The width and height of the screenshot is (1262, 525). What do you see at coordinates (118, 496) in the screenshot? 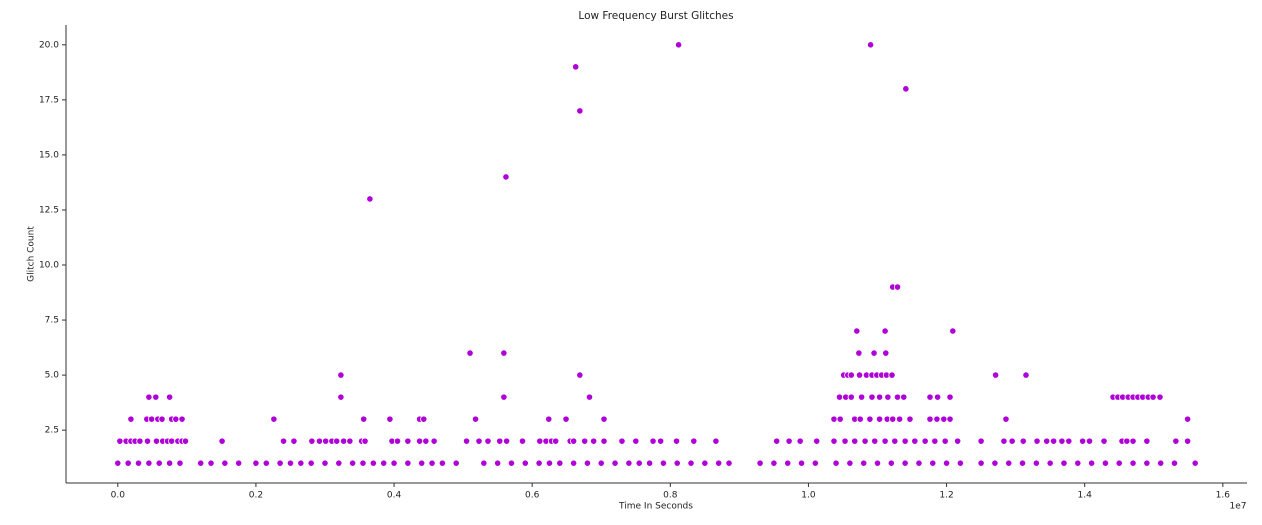
I see `x-tick-label: 0.0` at bounding box center [118, 496].